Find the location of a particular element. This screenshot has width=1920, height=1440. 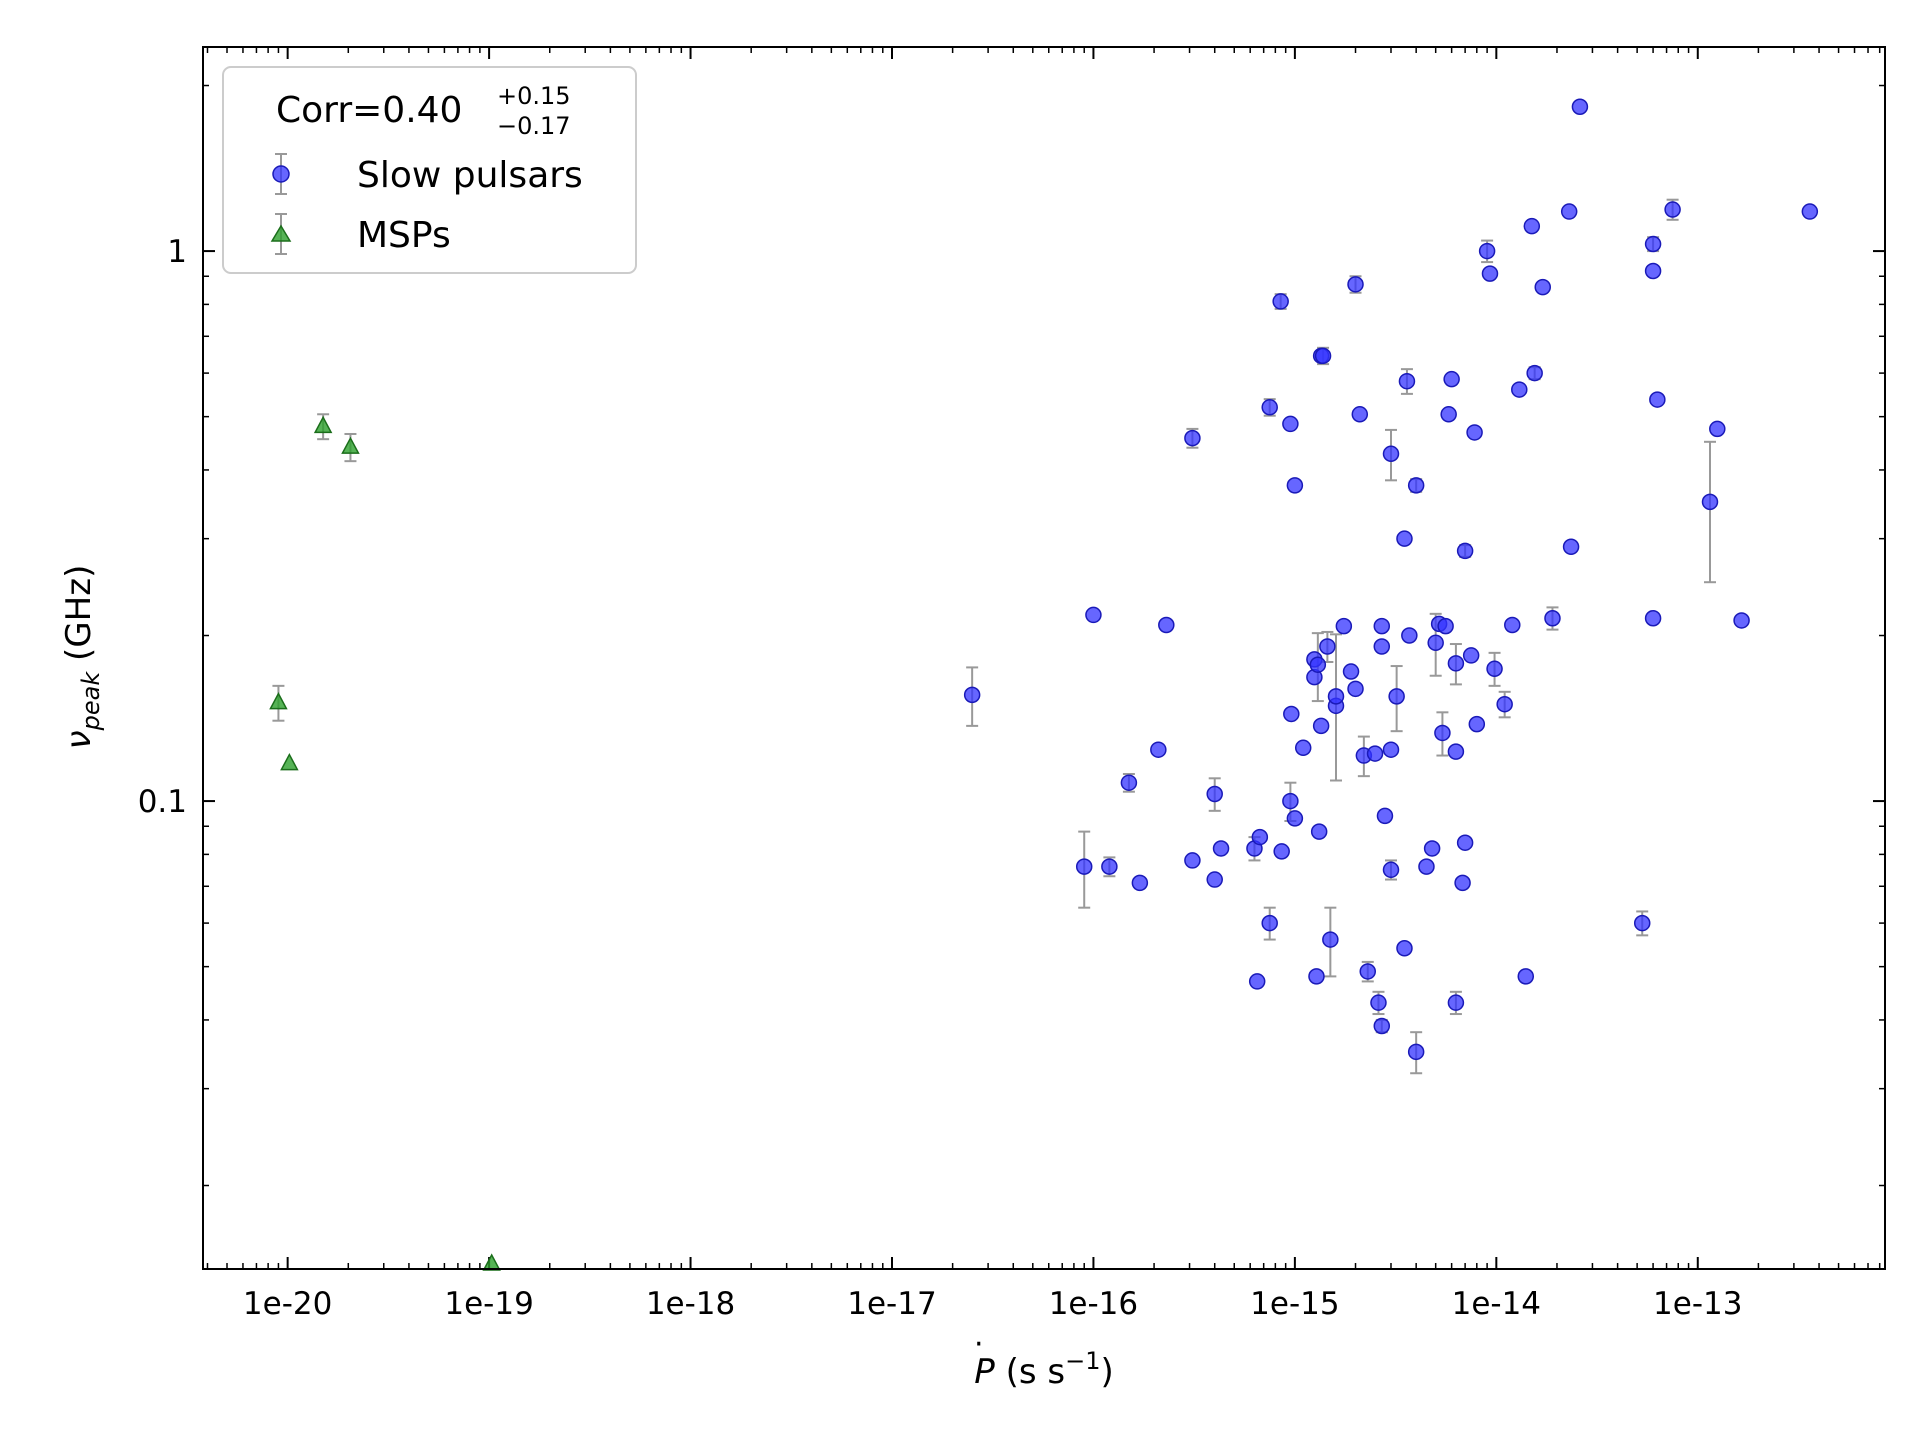

legend: Corr=0.40 +0.15 −0.17 Slow pulsars MSPs is located at coordinates (429, 170).